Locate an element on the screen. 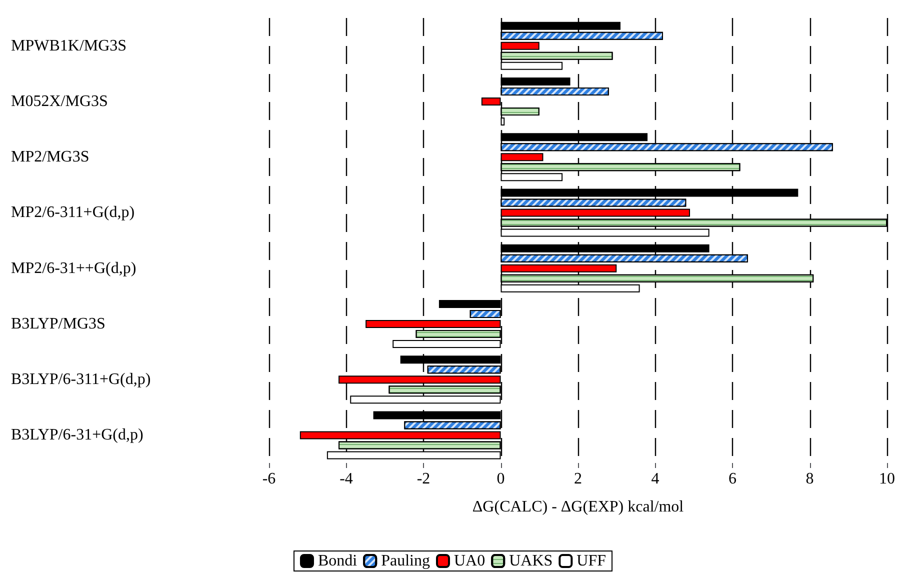 This screenshot has height=581, width=907. x-tick-label: 4 is located at coordinates (655, 479).